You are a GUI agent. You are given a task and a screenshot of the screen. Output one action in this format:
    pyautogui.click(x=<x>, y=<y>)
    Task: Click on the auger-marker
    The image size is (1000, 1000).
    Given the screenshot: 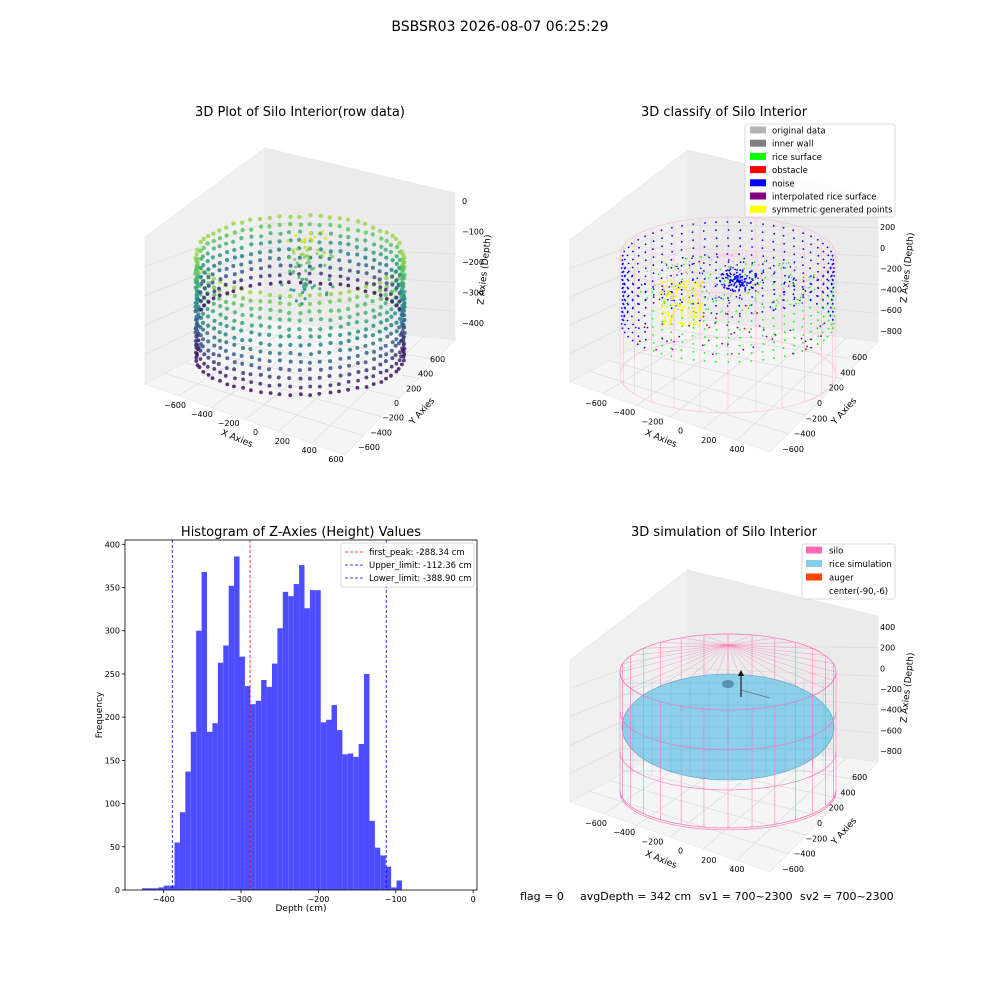 What is the action you would take?
    pyautogui.click(x=728, y=684)
    